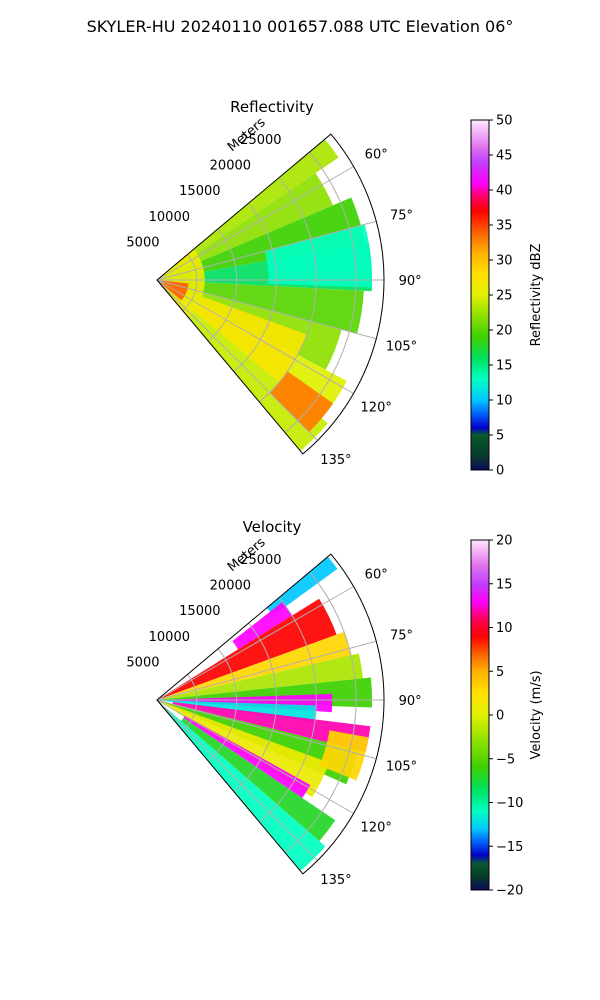 The width and height of the screenshot is (600, 1000). Describe the element at coordinates (272, 107) in the screenshot. I see `panel-title: Reflectivity` at that location.